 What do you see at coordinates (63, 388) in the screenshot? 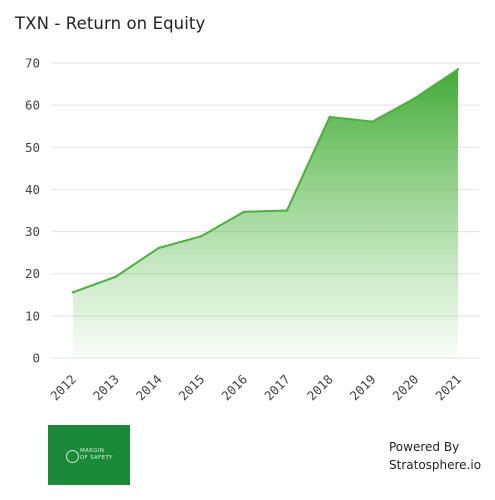
I see `x-tick-label: 2012` at bounding box center [63, 388].